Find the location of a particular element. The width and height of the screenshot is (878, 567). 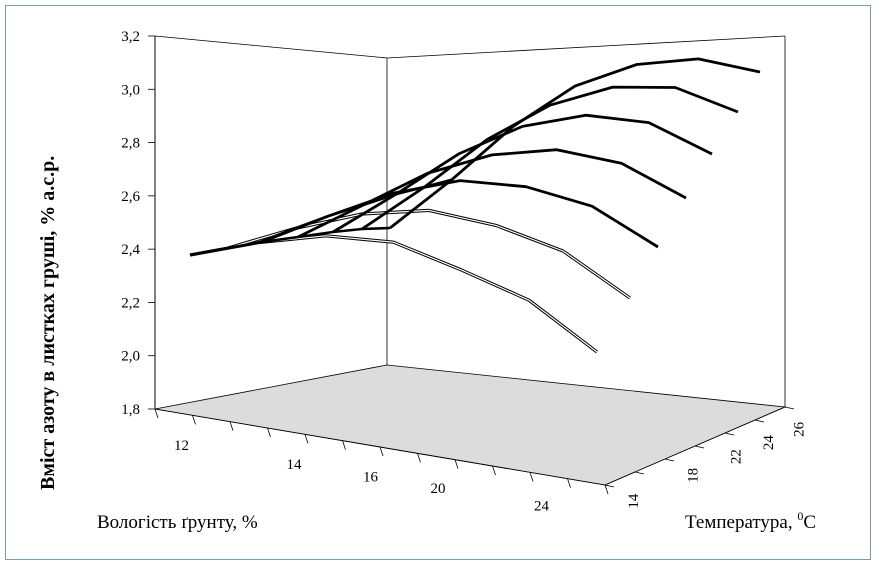

temperature-axis-label-degree: 0 is located at coordinates (800, 516).